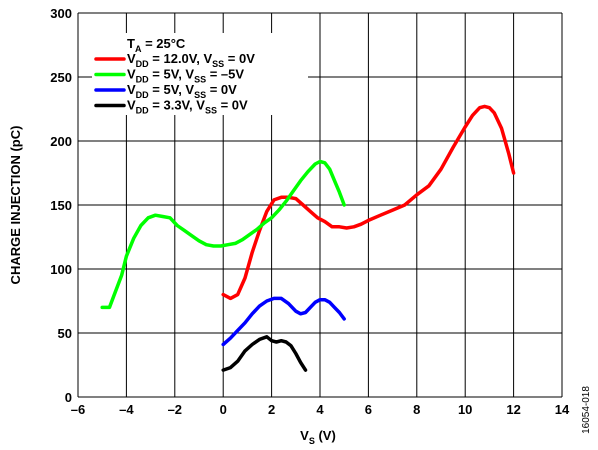  I want to click on y-tick-label: 50, so click(65, 333).